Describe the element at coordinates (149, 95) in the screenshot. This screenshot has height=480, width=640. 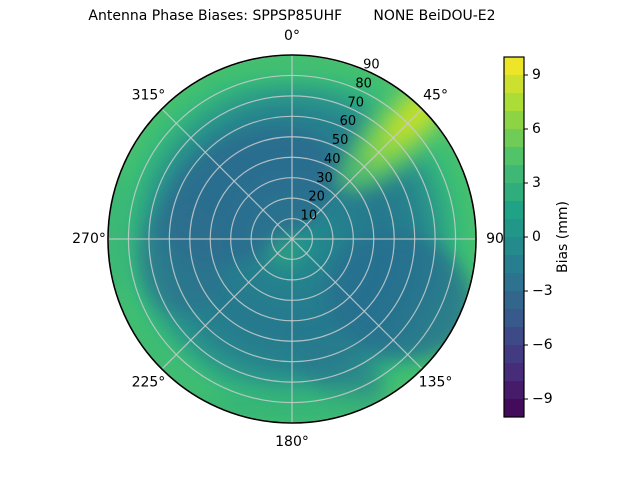
I see `theta-tick-label: 315°` at that location.